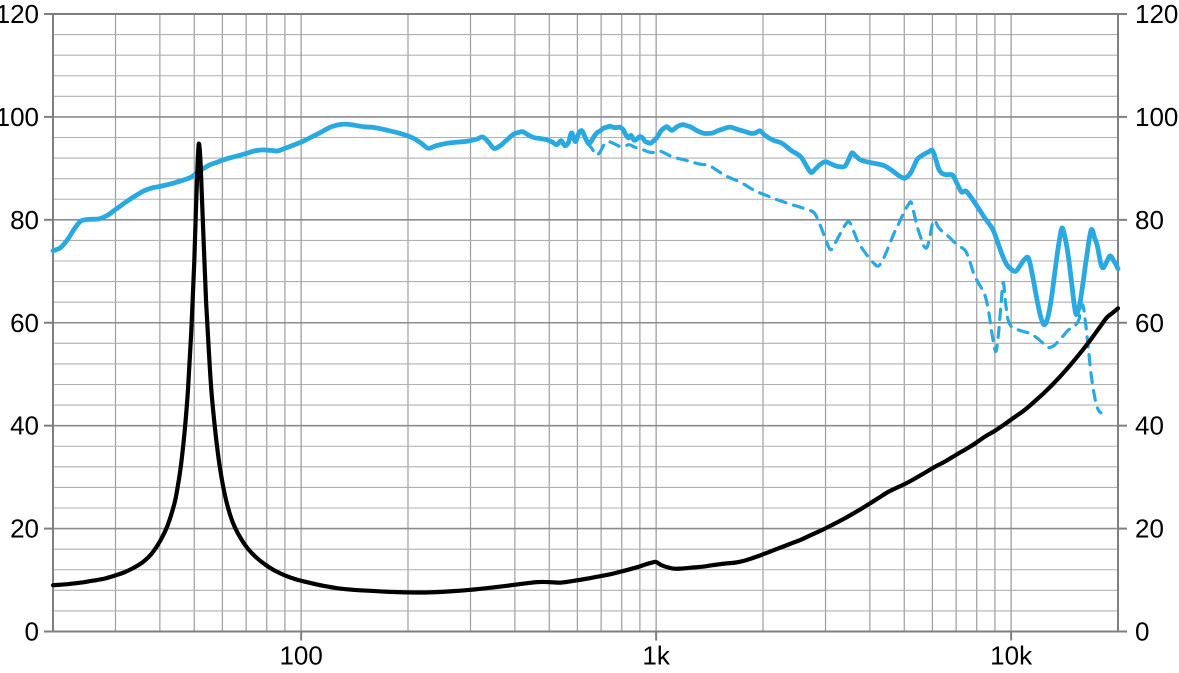 This screenshot has width=1179, height=673. What do you see at coordinates (1142, 632) in the screenshot?
I see `y-axis-label-right: 0` at bounding box center [1142, 632].